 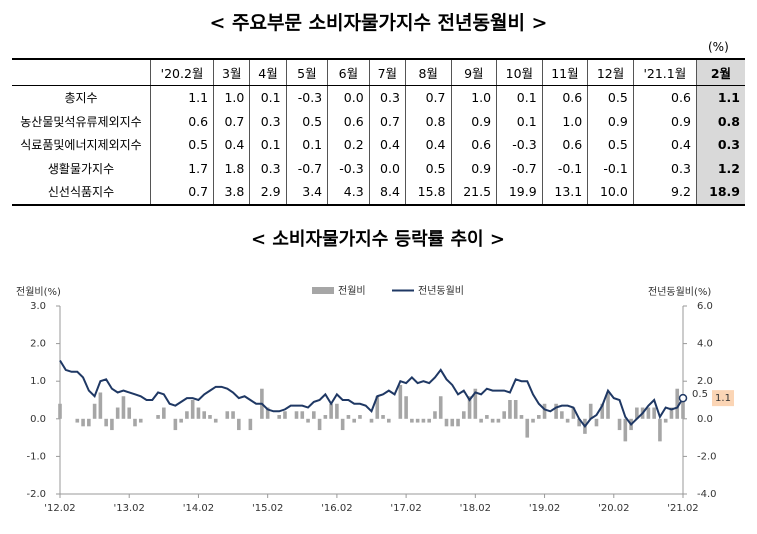 I want to click on y2-axis-title: 전년동월비(%), so click(x=679, y=292).